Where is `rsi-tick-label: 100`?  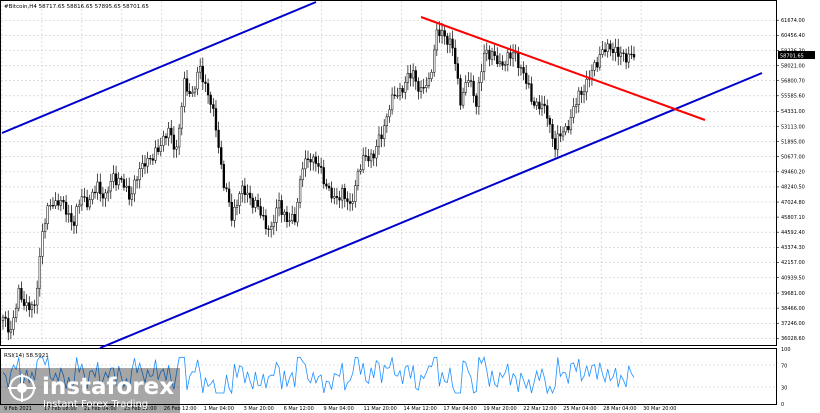
rsi-tick-label: 100 is located at coordinates (786, 350).